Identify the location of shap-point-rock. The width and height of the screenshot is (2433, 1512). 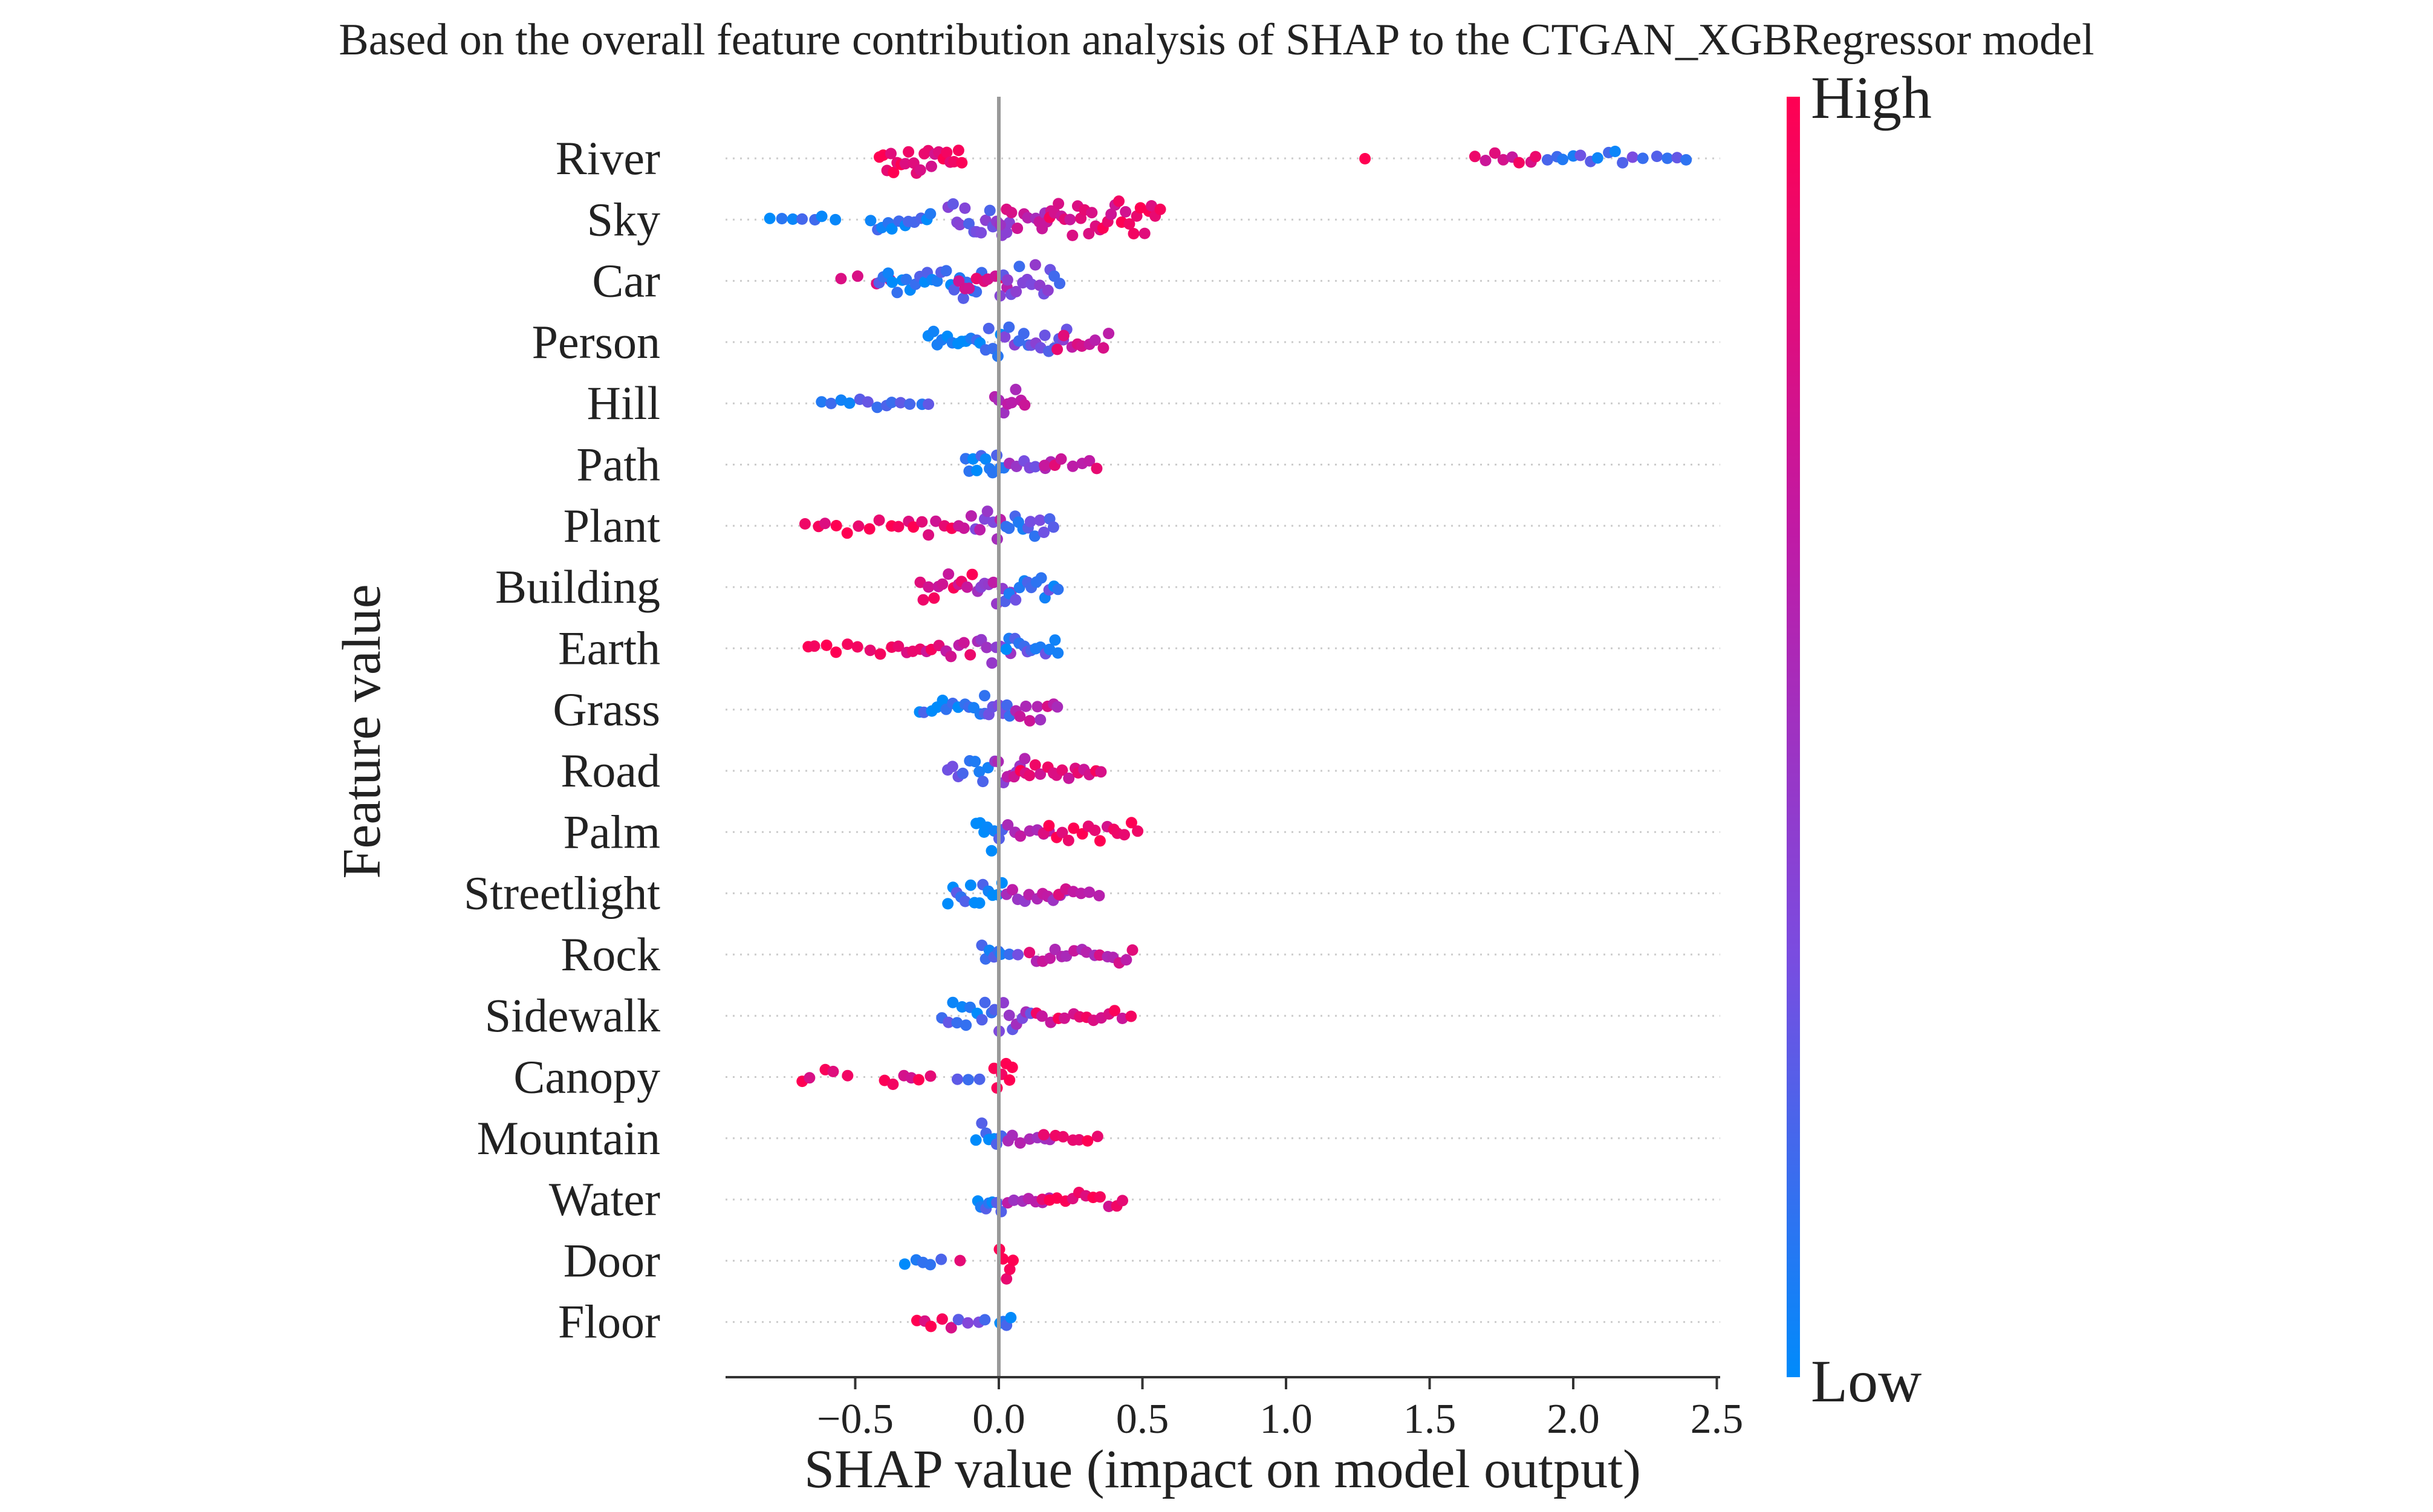
(1126, 960).